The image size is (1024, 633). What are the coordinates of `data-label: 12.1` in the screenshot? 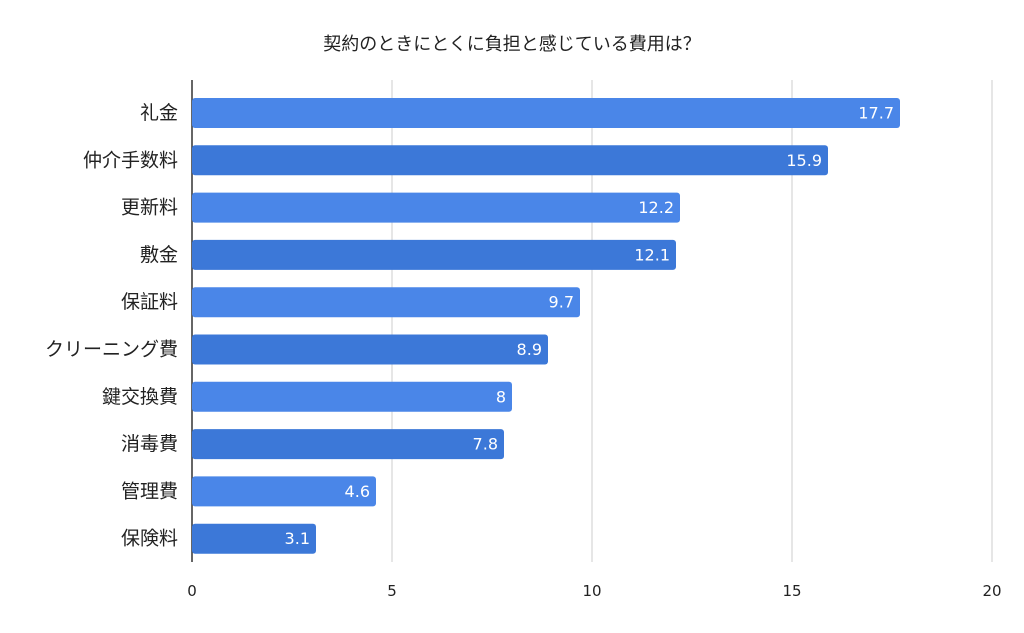 It's located at (652, 254).